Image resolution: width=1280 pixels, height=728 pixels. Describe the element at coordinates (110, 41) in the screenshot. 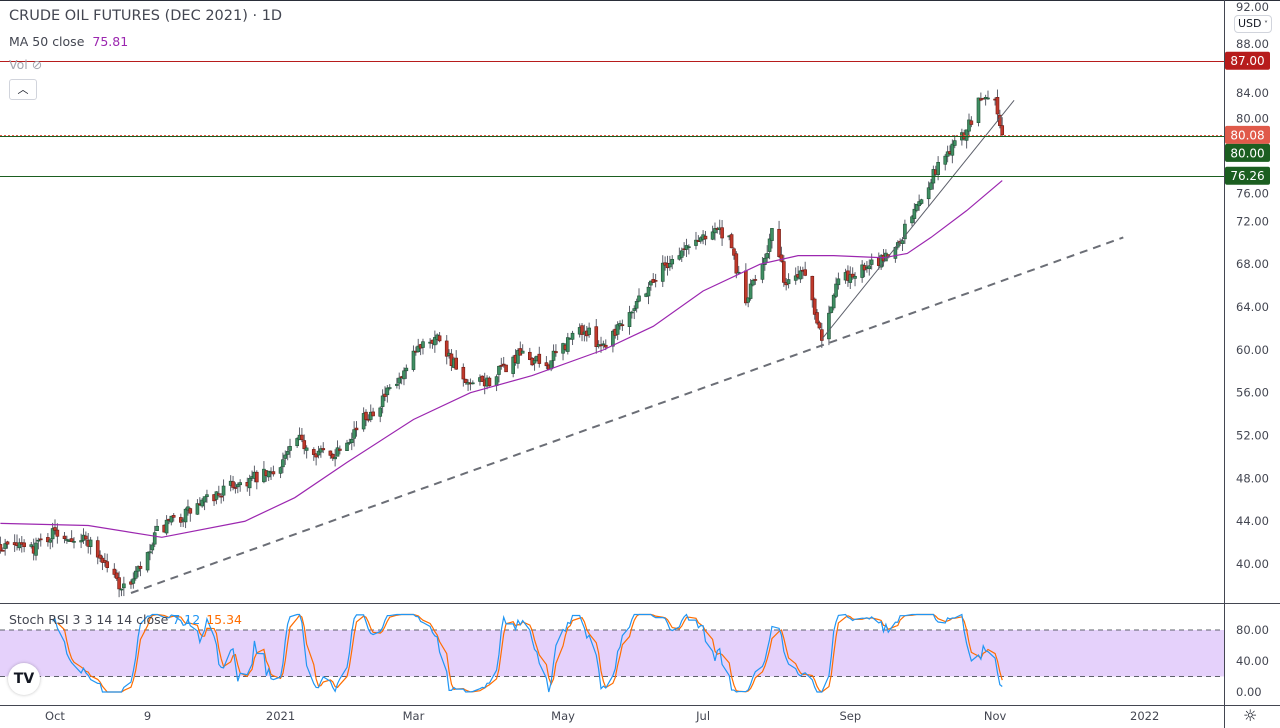

I see `ma-value: 75.81` at that location.